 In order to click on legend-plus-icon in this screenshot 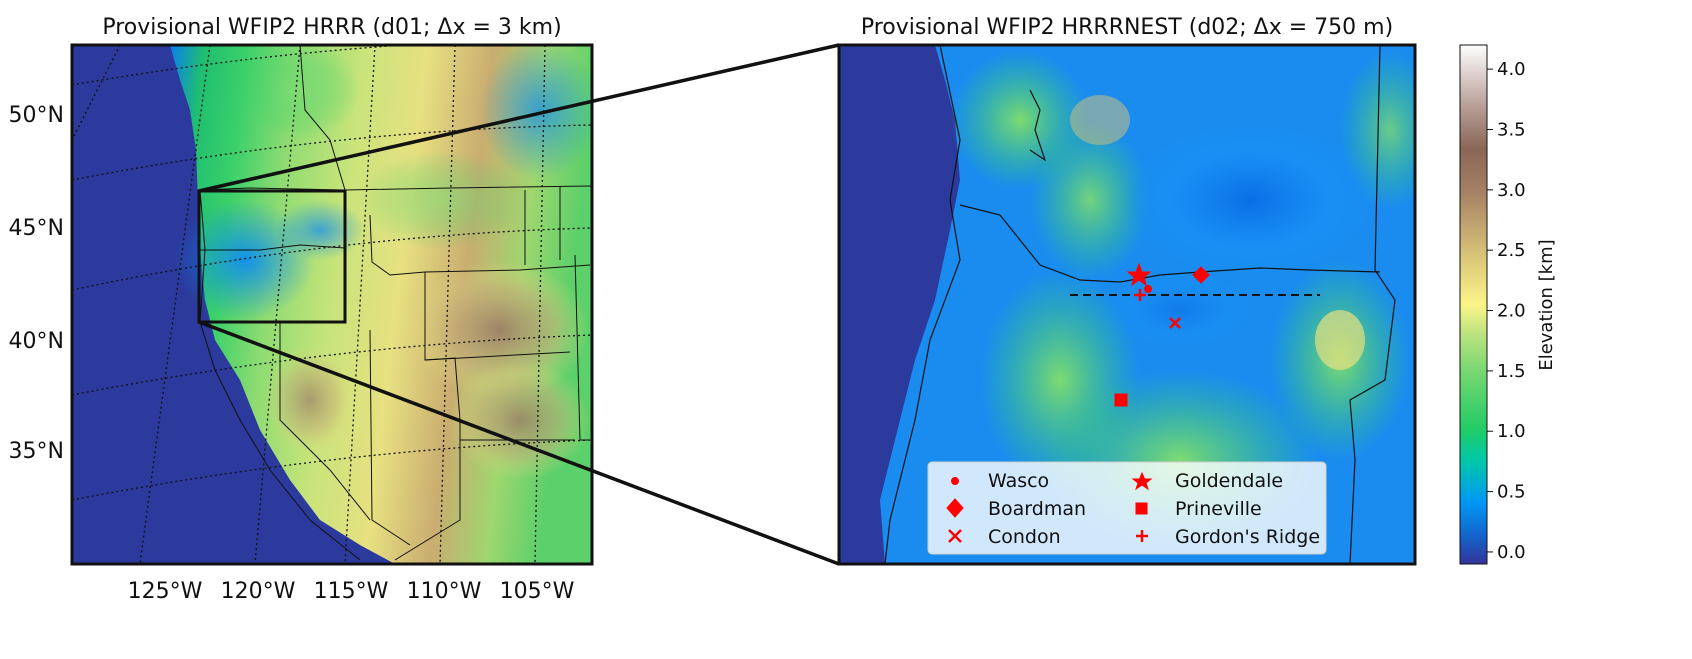, I will do `click(1142, 536)`.